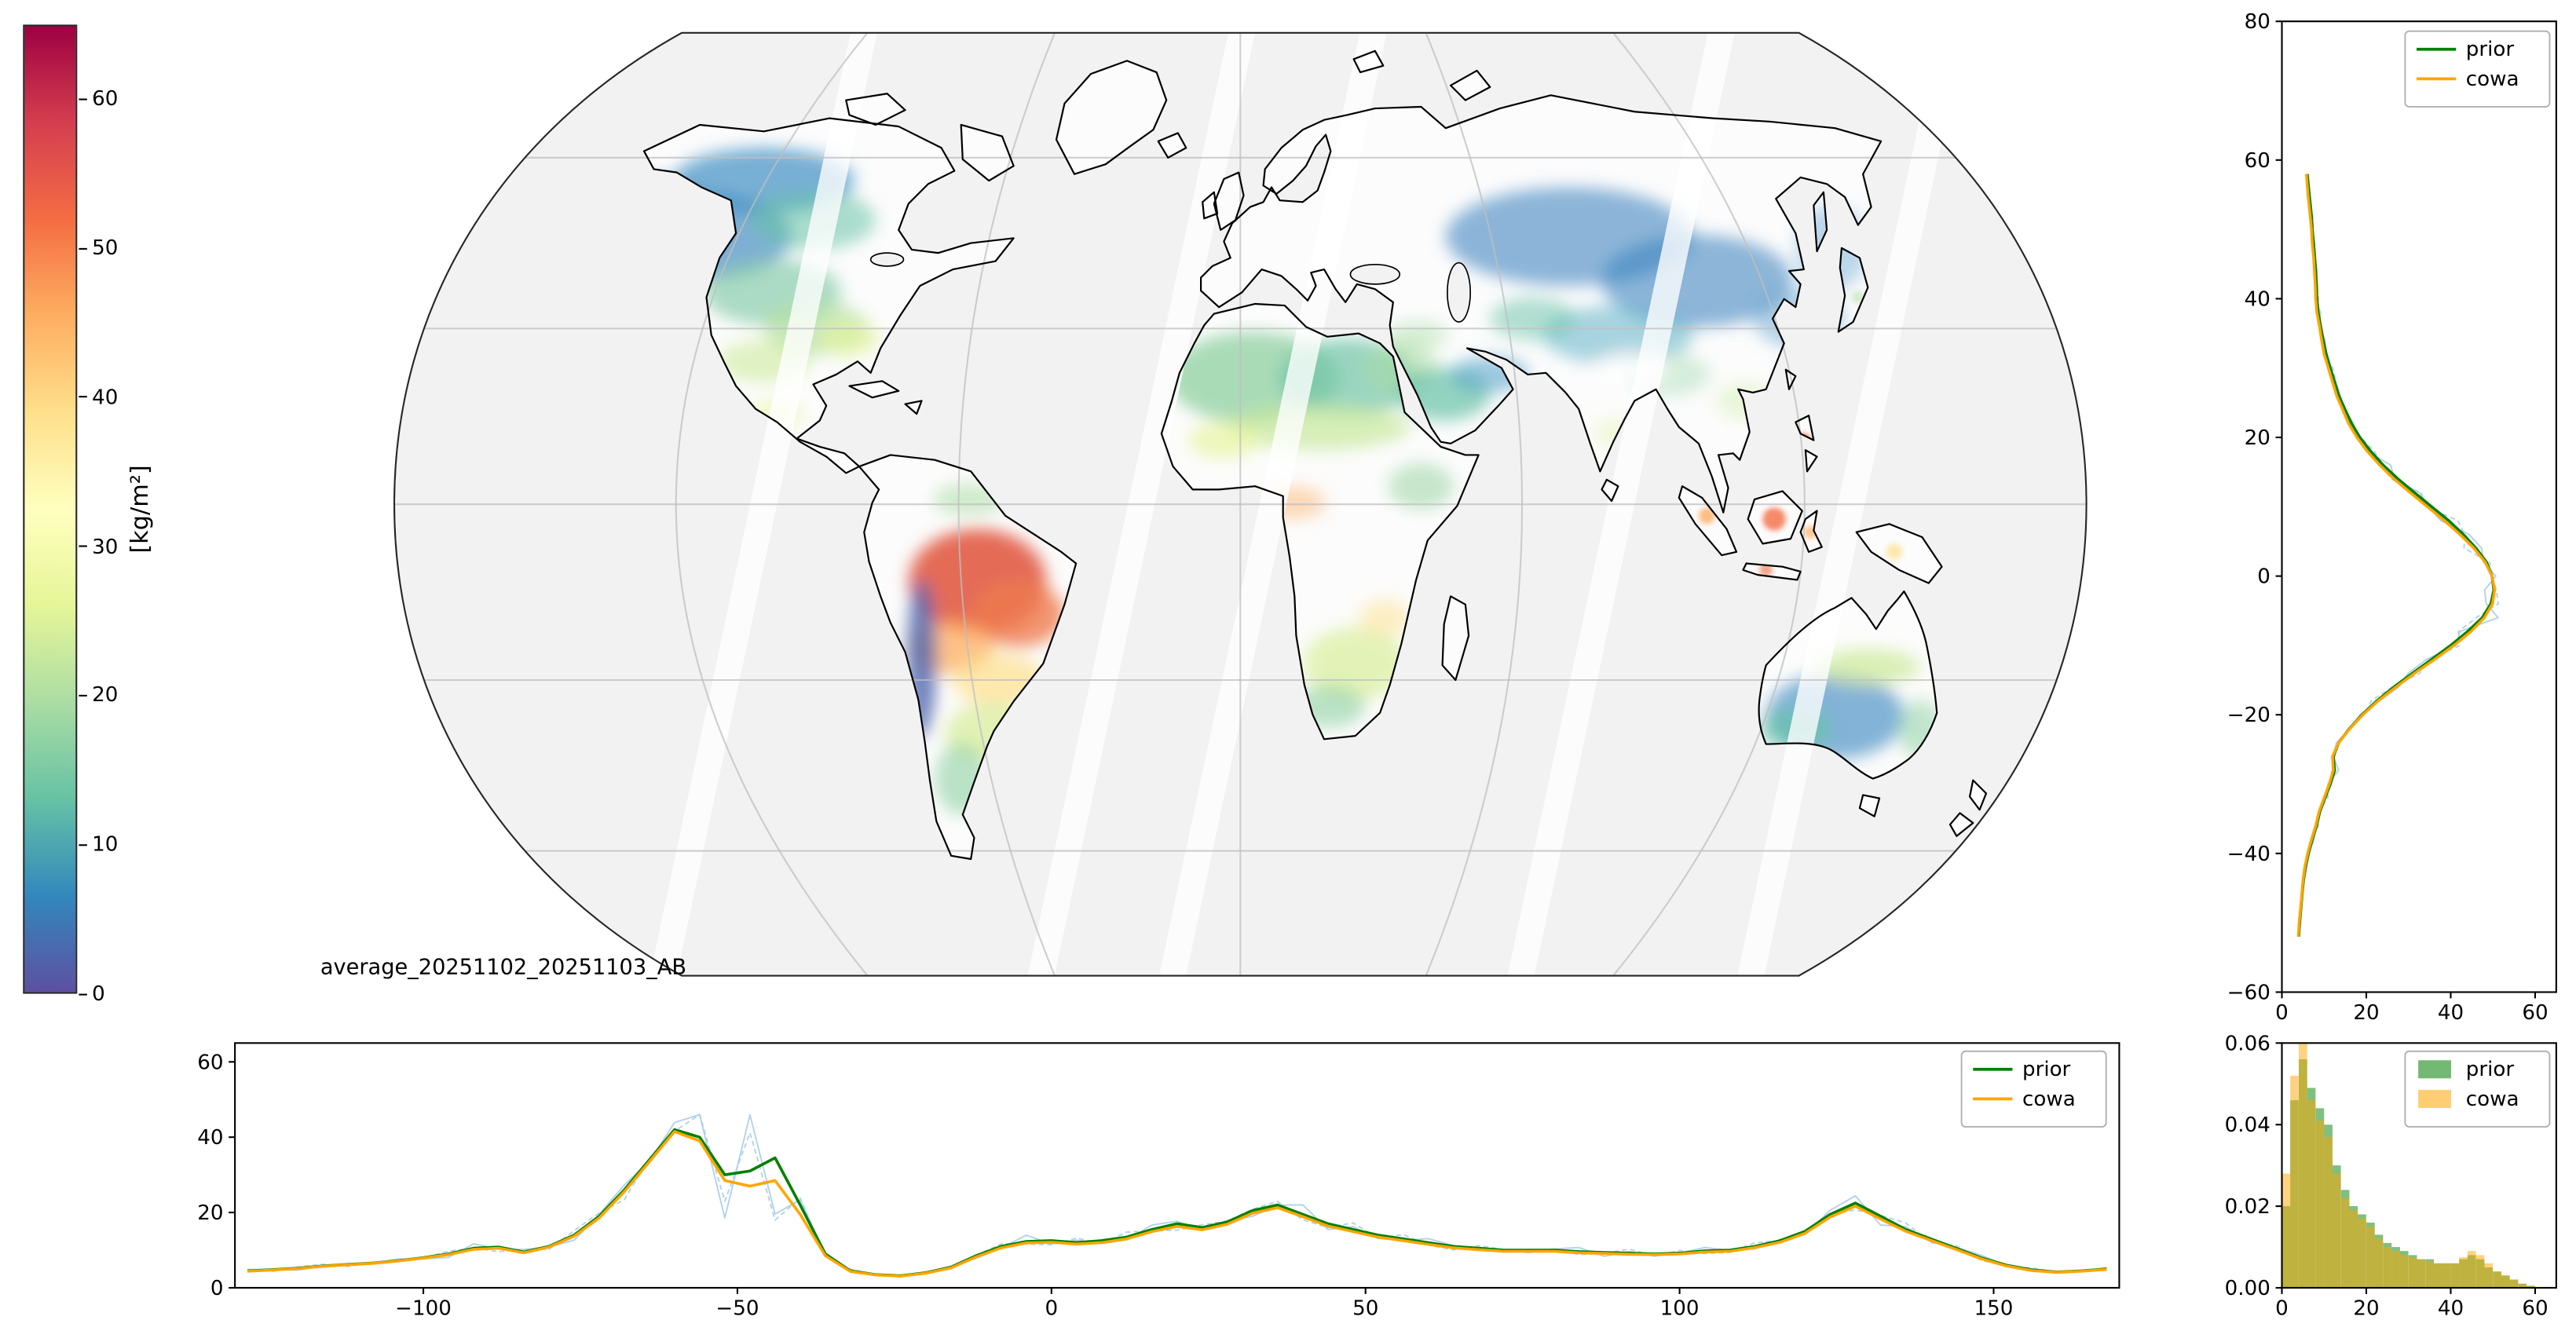 The width and height of the screenshot is (2576, 1331). What do you see at coordinates (1459, 292) in the screenshot?
I see `caspian-sea` at bounding box center [1459, 292].